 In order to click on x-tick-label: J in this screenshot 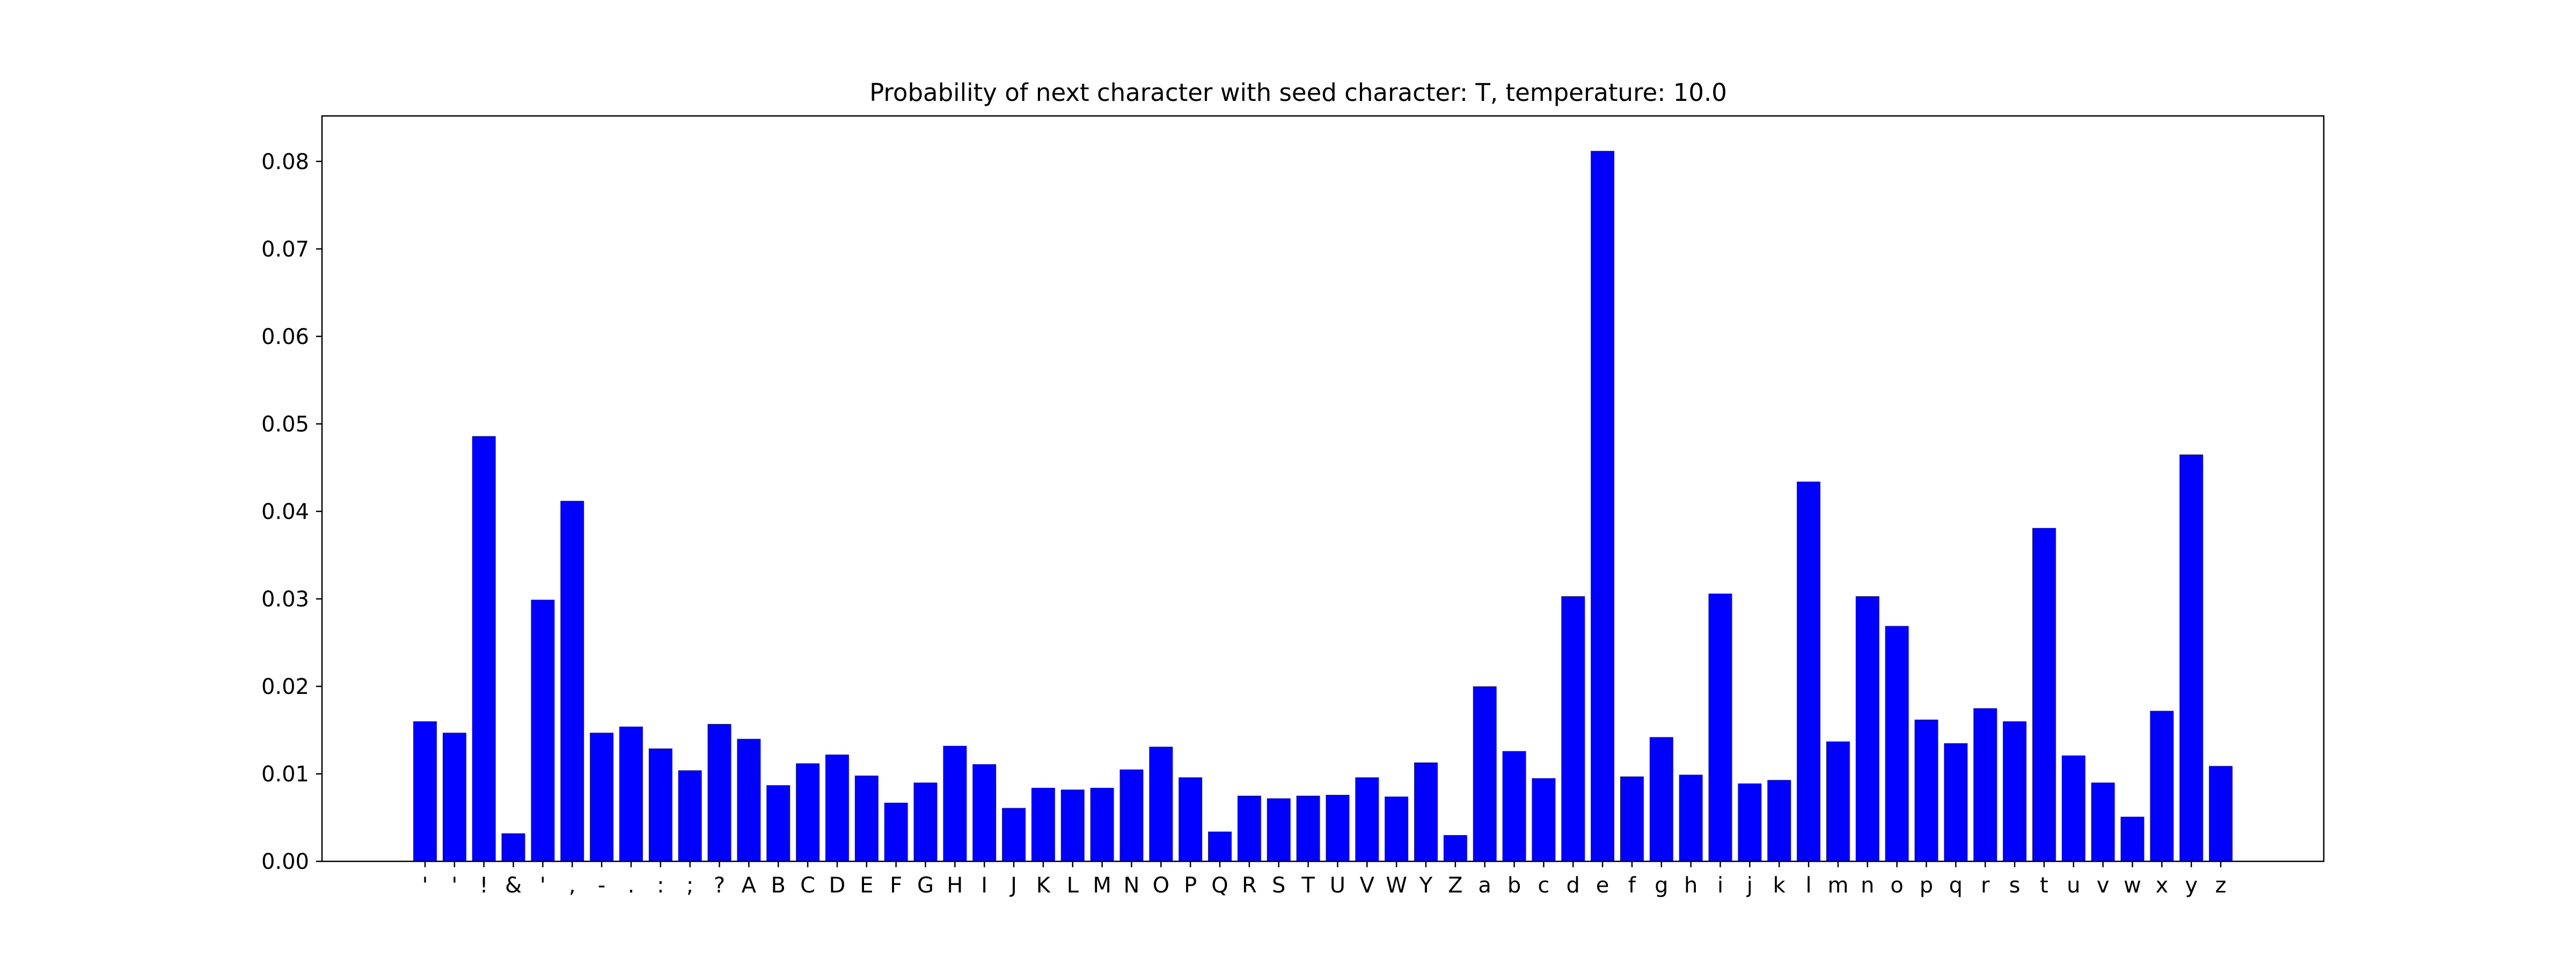, I will do `click(1013, 885)`.